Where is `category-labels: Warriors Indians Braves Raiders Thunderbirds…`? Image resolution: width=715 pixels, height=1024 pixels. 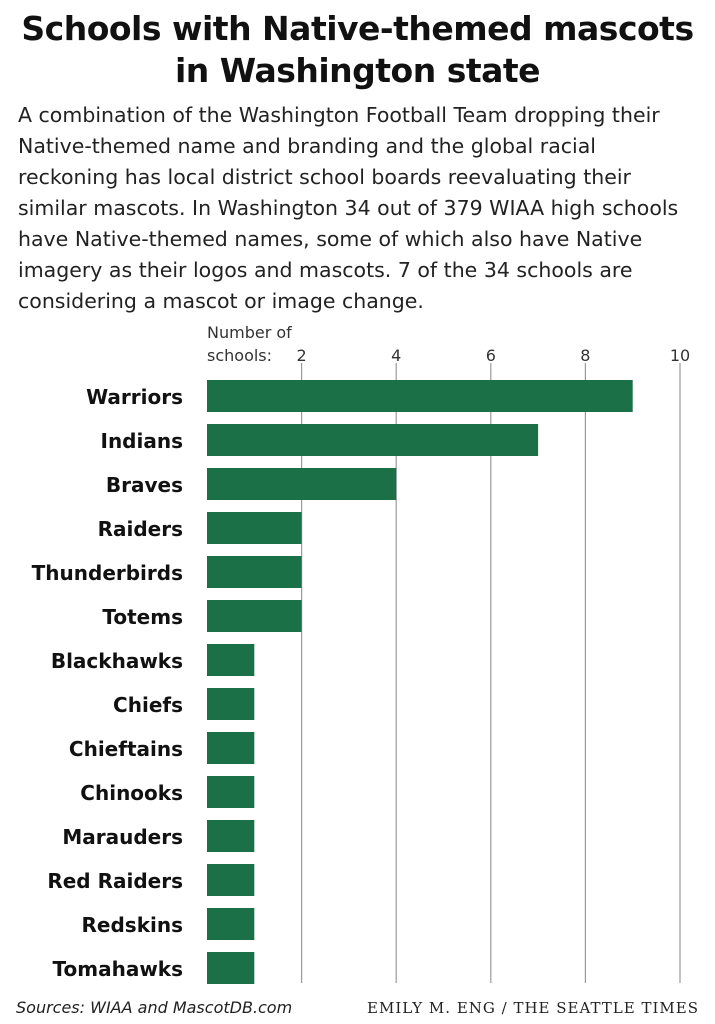
category-labels: Warriors Indians Braves Raiders Thunderbirds… is located at coordinates (107, 683).